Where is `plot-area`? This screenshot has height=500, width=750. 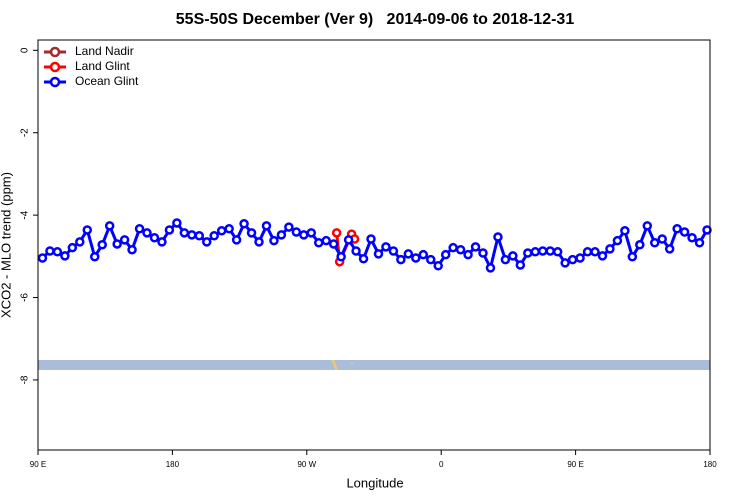
plot-area is located at coordinates (374, 245).